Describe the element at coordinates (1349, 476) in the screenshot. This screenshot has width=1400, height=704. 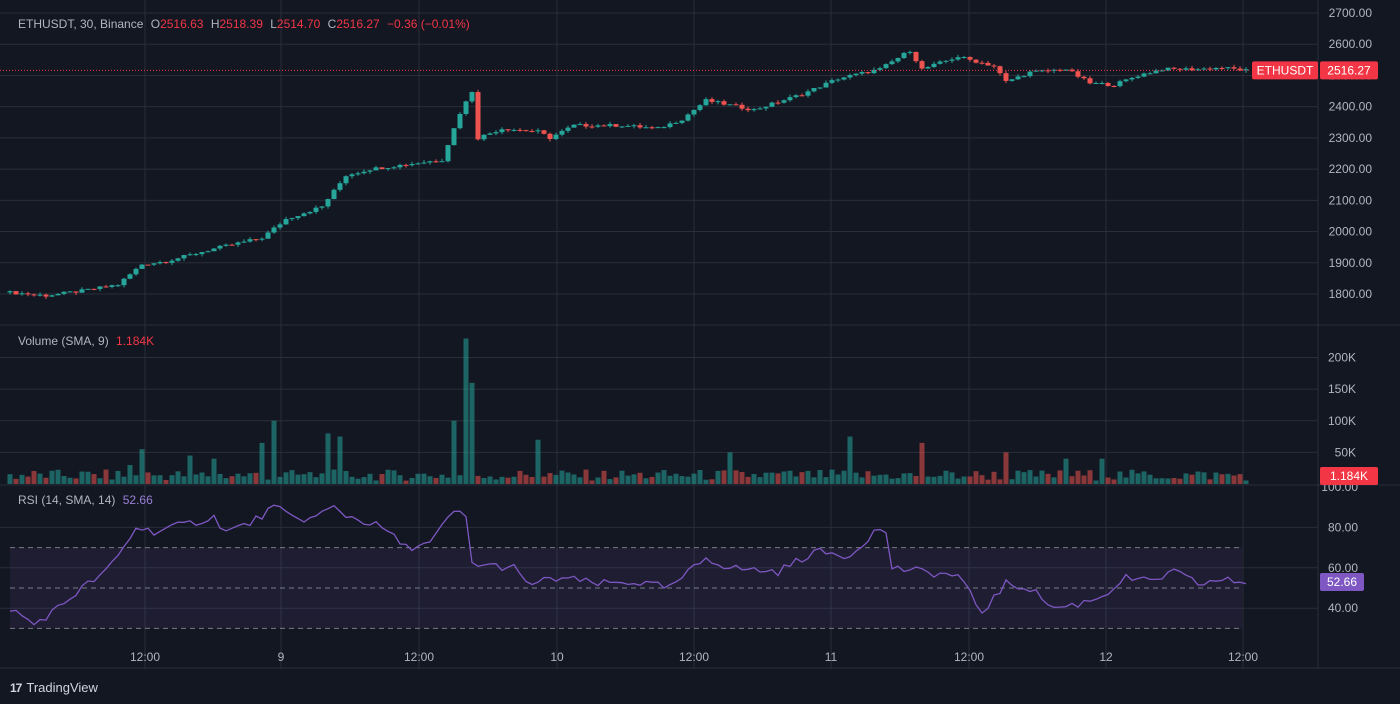
I see `volume-value-tag-bg` at that location.